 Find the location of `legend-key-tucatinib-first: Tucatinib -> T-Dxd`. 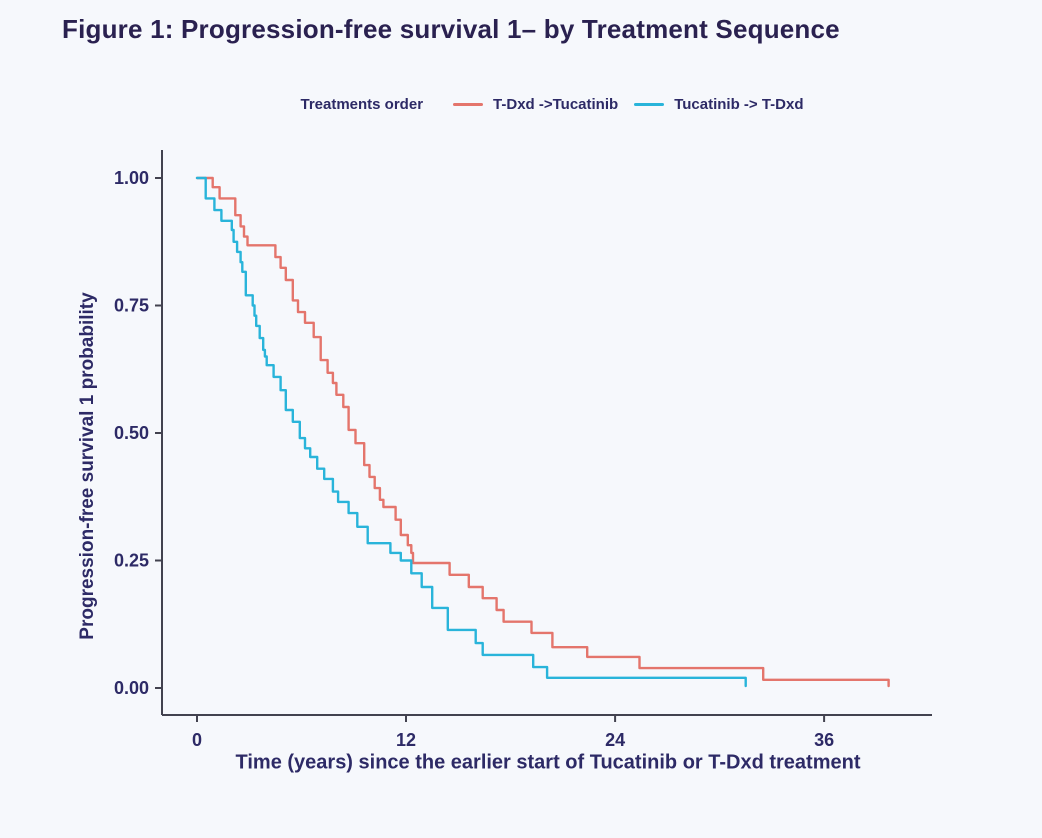

legend-key-tucatinib-first: Tucatinib -> T-Dxd is located at coordinates (719, 104).